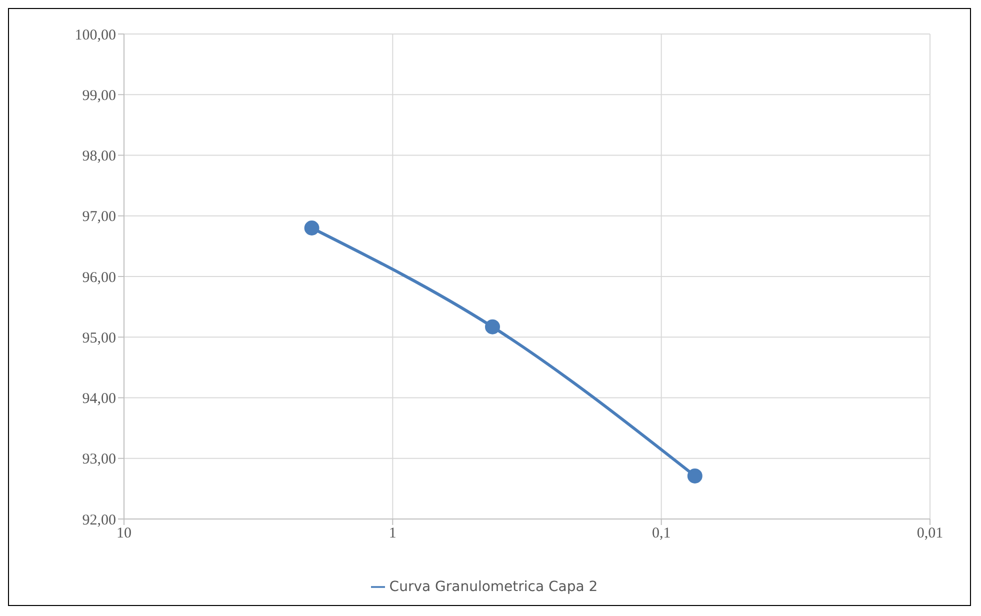  What do you see at coordinates (493, 587) in the screenshot?
I see `legend-label: Curva Granulometrica Capa 2` at bounding box center [493, 587].